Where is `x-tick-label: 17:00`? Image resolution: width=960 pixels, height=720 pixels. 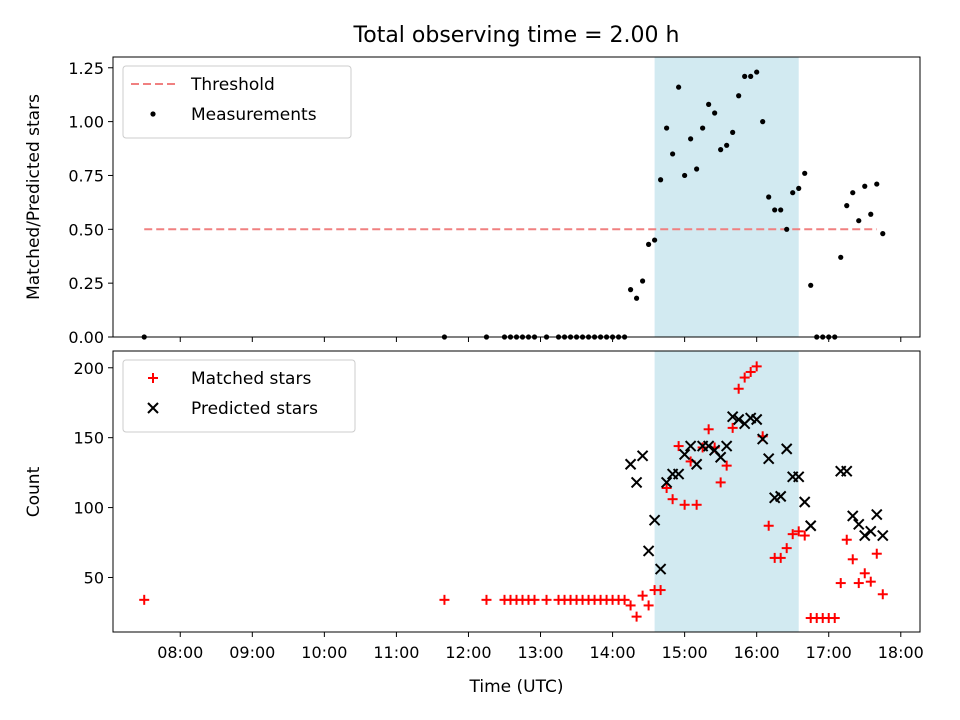 x-tick-label: 17:00 is located at coordinates (829, 652).